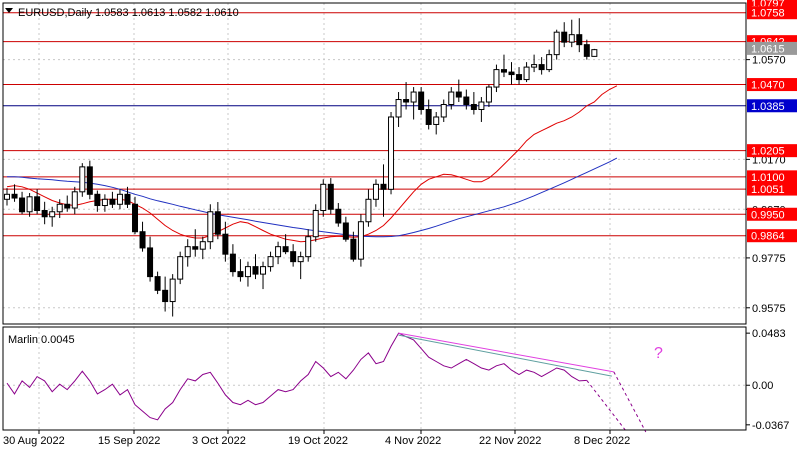  Describe the element at coordinates (219, 441) in the screenshot. I see `time-tick-label: 3 Oct 2022` at that location.